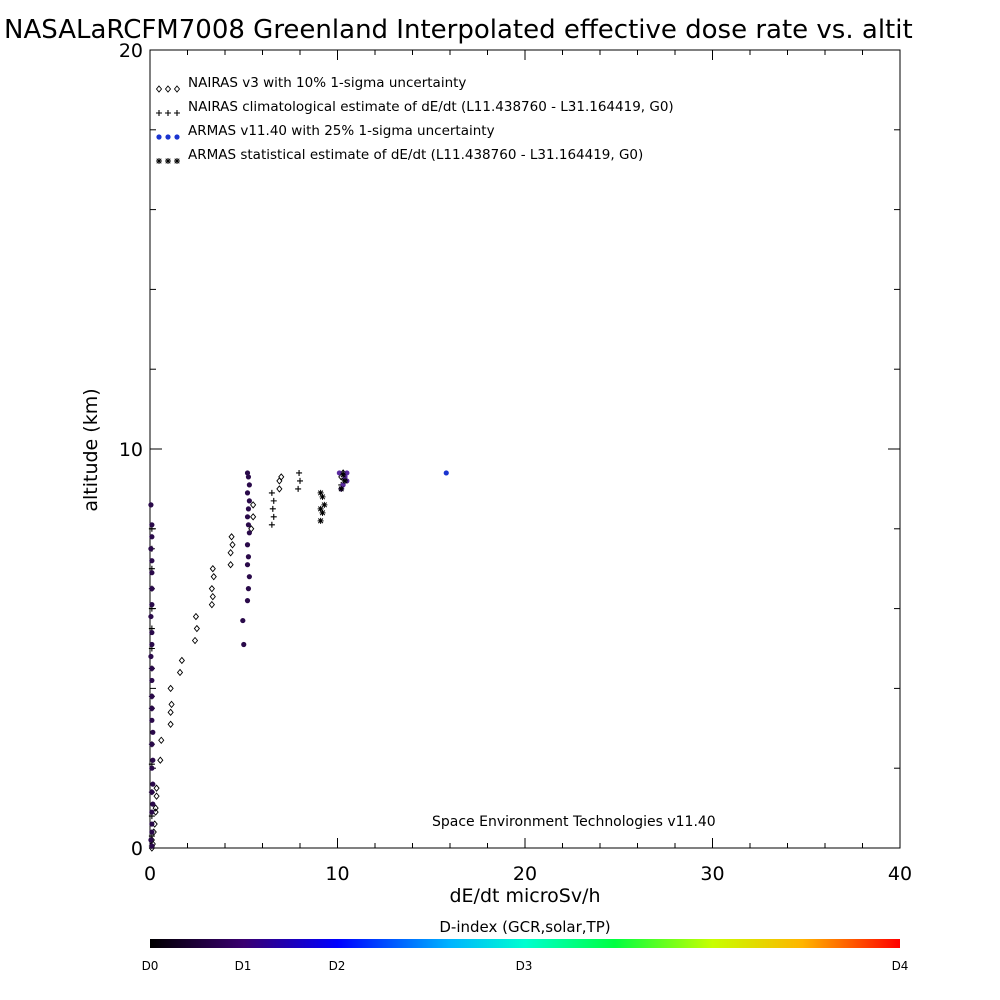  I want to click on y-tick-label: 10, so click(131, 450).